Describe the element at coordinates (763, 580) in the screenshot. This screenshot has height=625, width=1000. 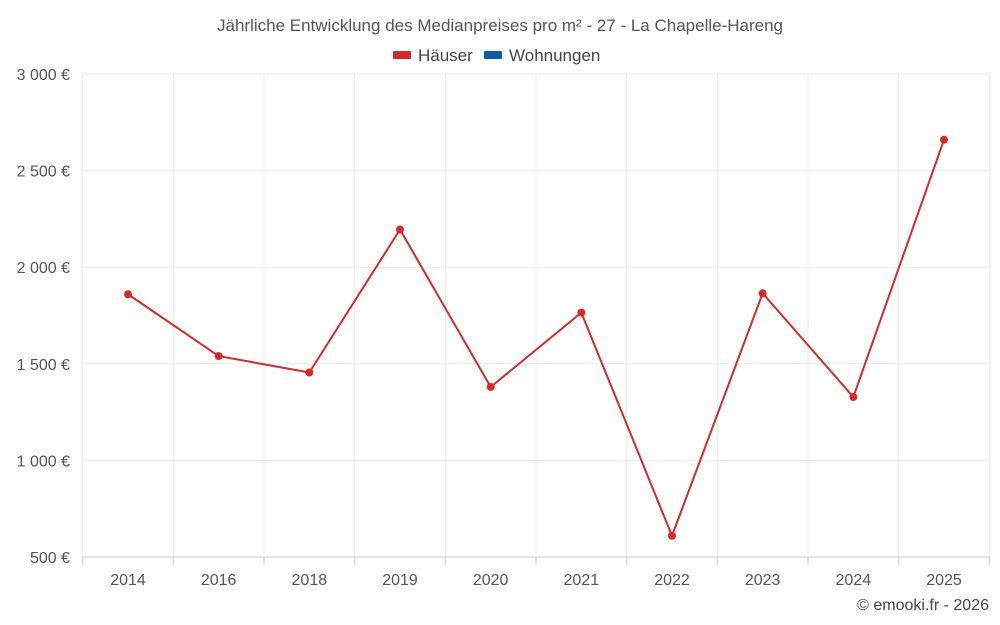
I see `x-tick-label: 2023` at that location.